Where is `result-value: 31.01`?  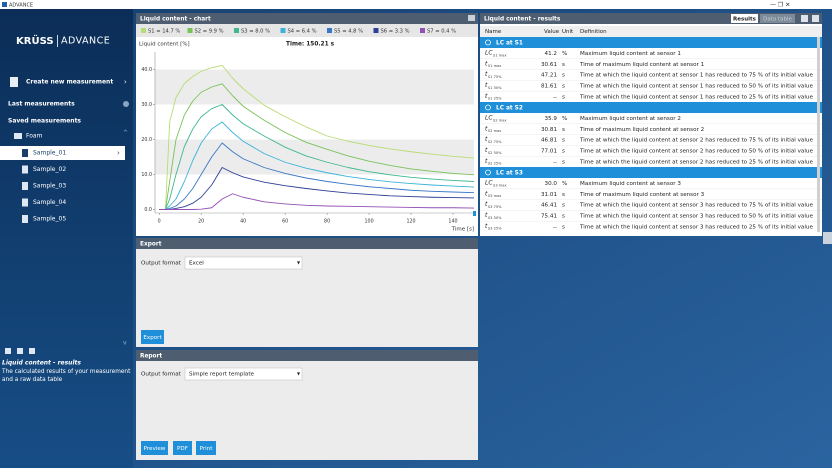 result-value: 31.01 is located at coordinates (549, 195).